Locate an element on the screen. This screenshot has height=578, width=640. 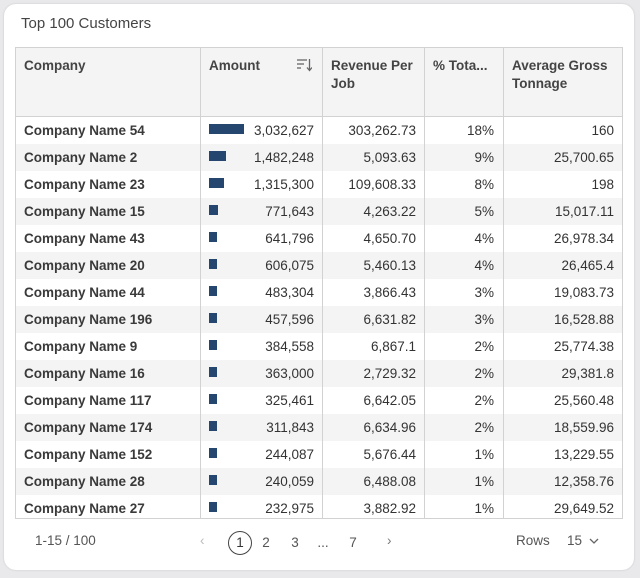
revenue-per-job-cell: 303,262.73 is located at coordinates (374, 130).